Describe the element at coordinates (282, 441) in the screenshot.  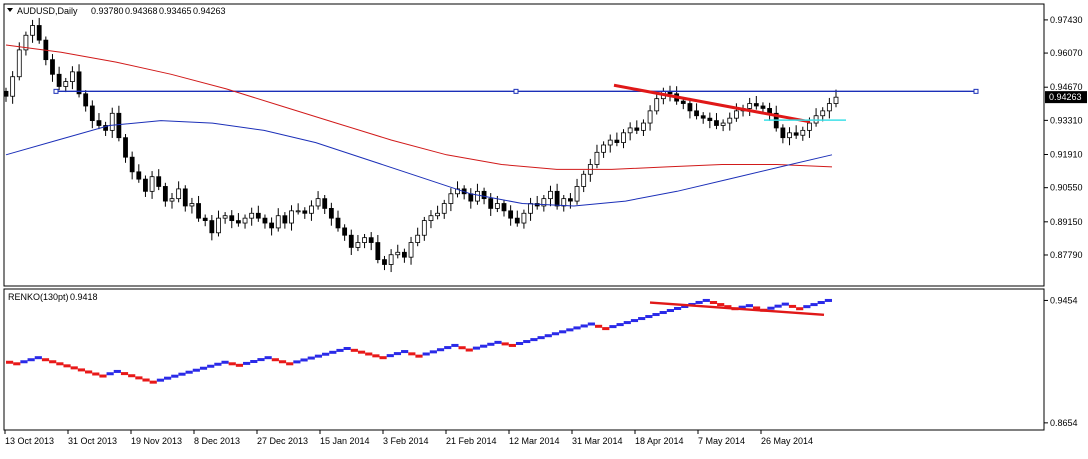
I see `x-tick-label: 27 Dec 2013` at that location.